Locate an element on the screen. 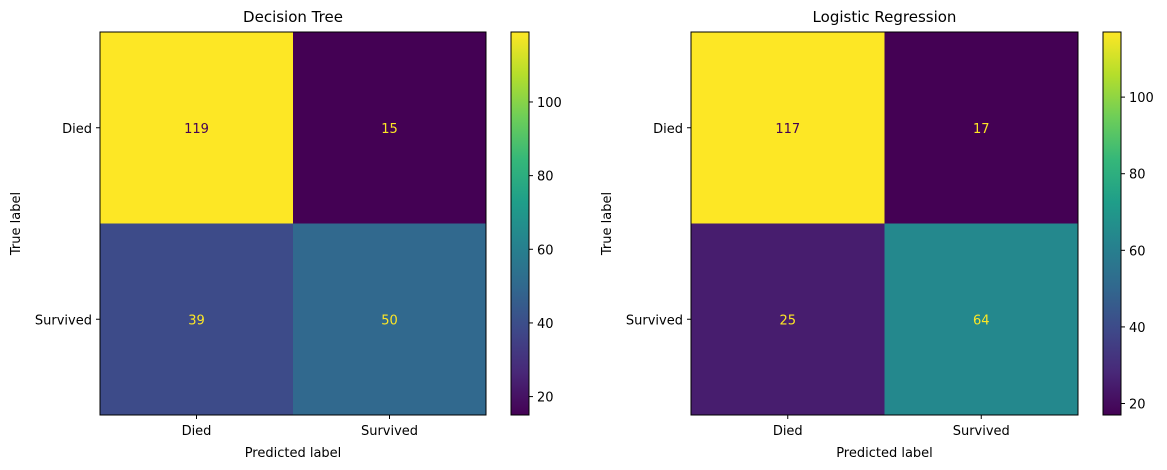  cell-value-label: 119 is located at coordinates (196, 129).